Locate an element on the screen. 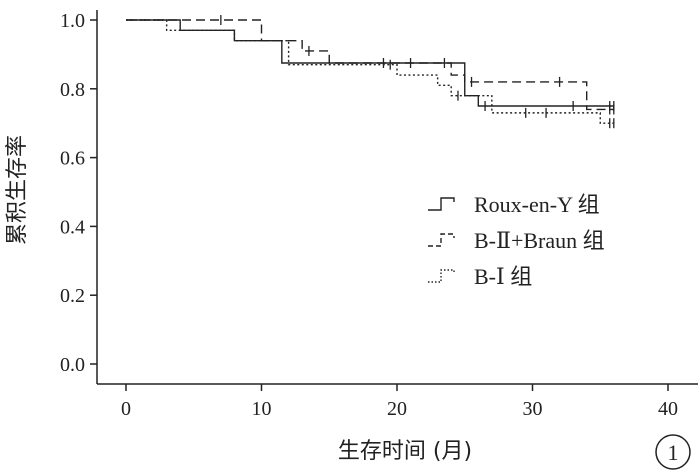 The height and width of the screenshot is (476, 700). y-tick-label: 1.0 is located at coordinates (72, 21).